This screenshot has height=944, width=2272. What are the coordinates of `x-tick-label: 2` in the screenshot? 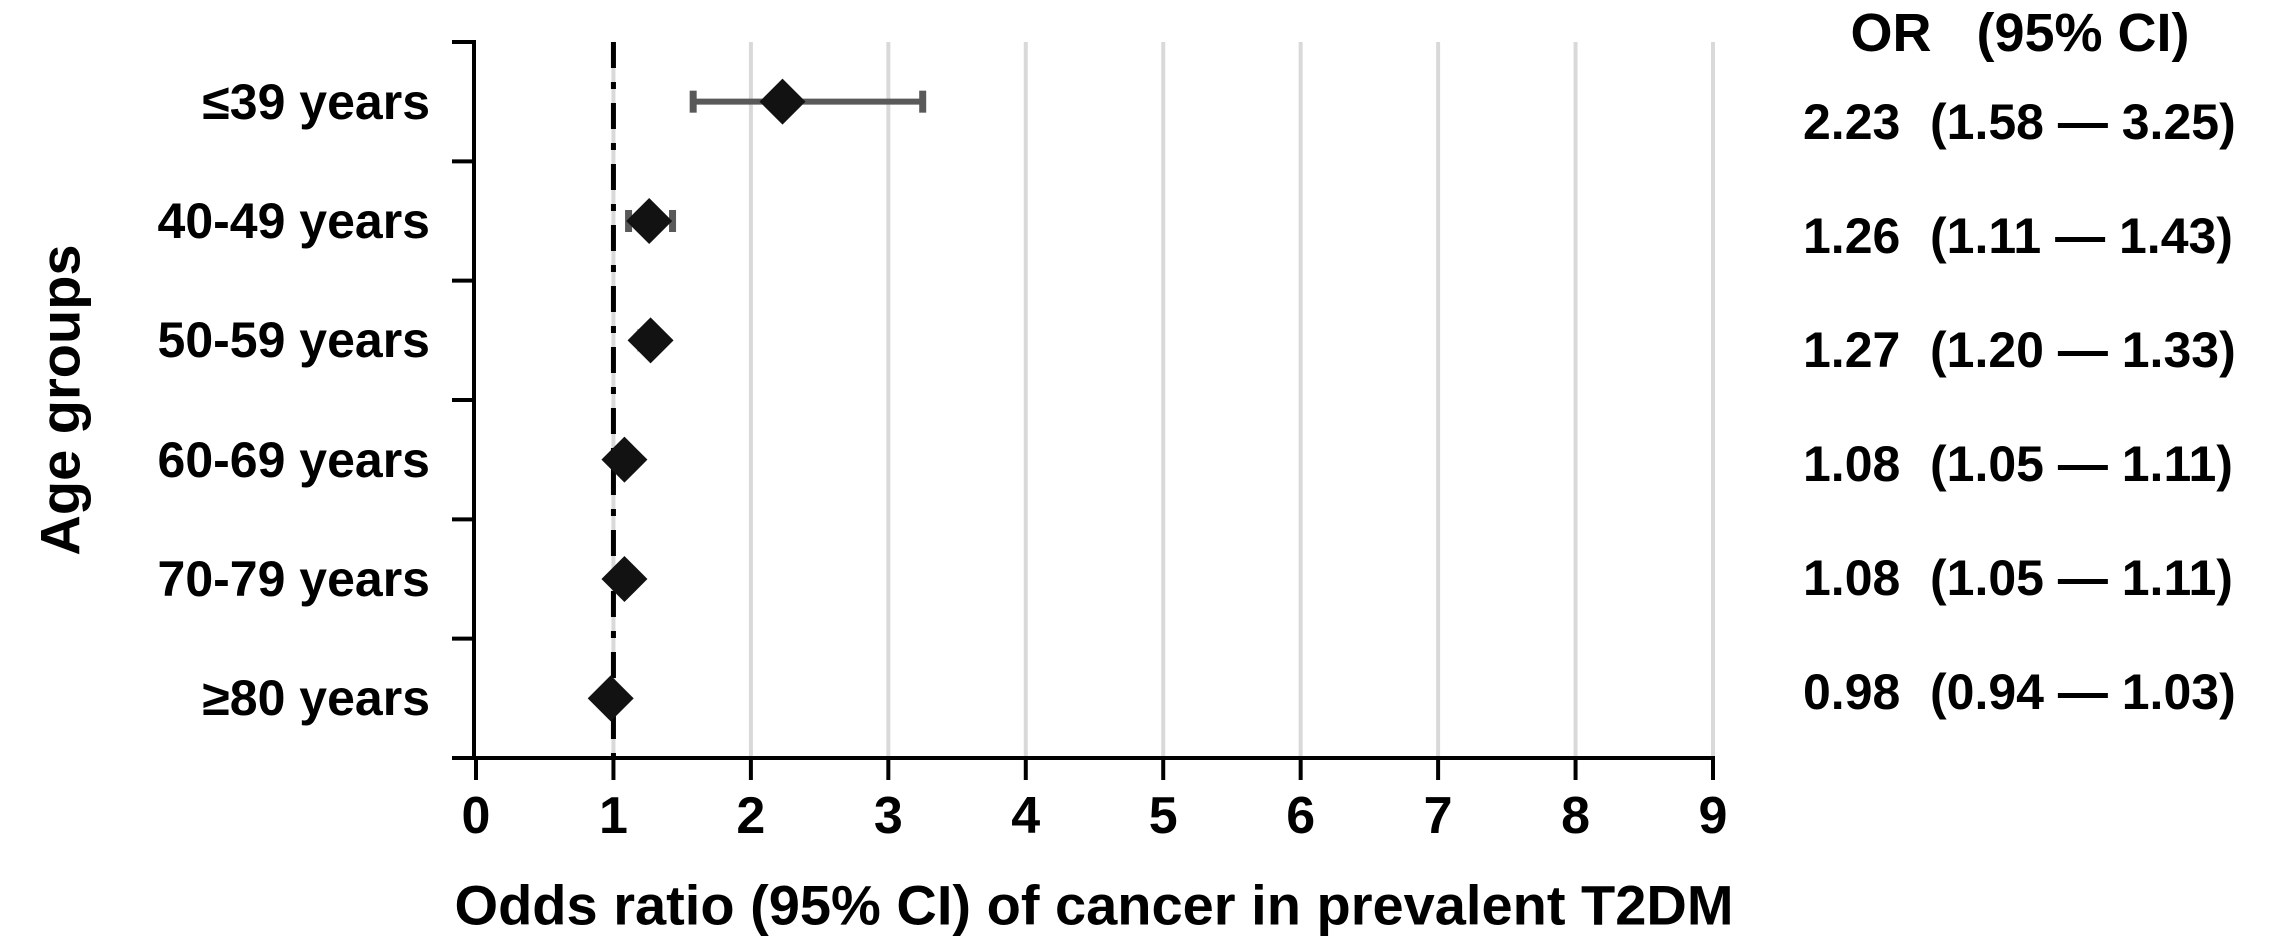 It's located at (751, 816).